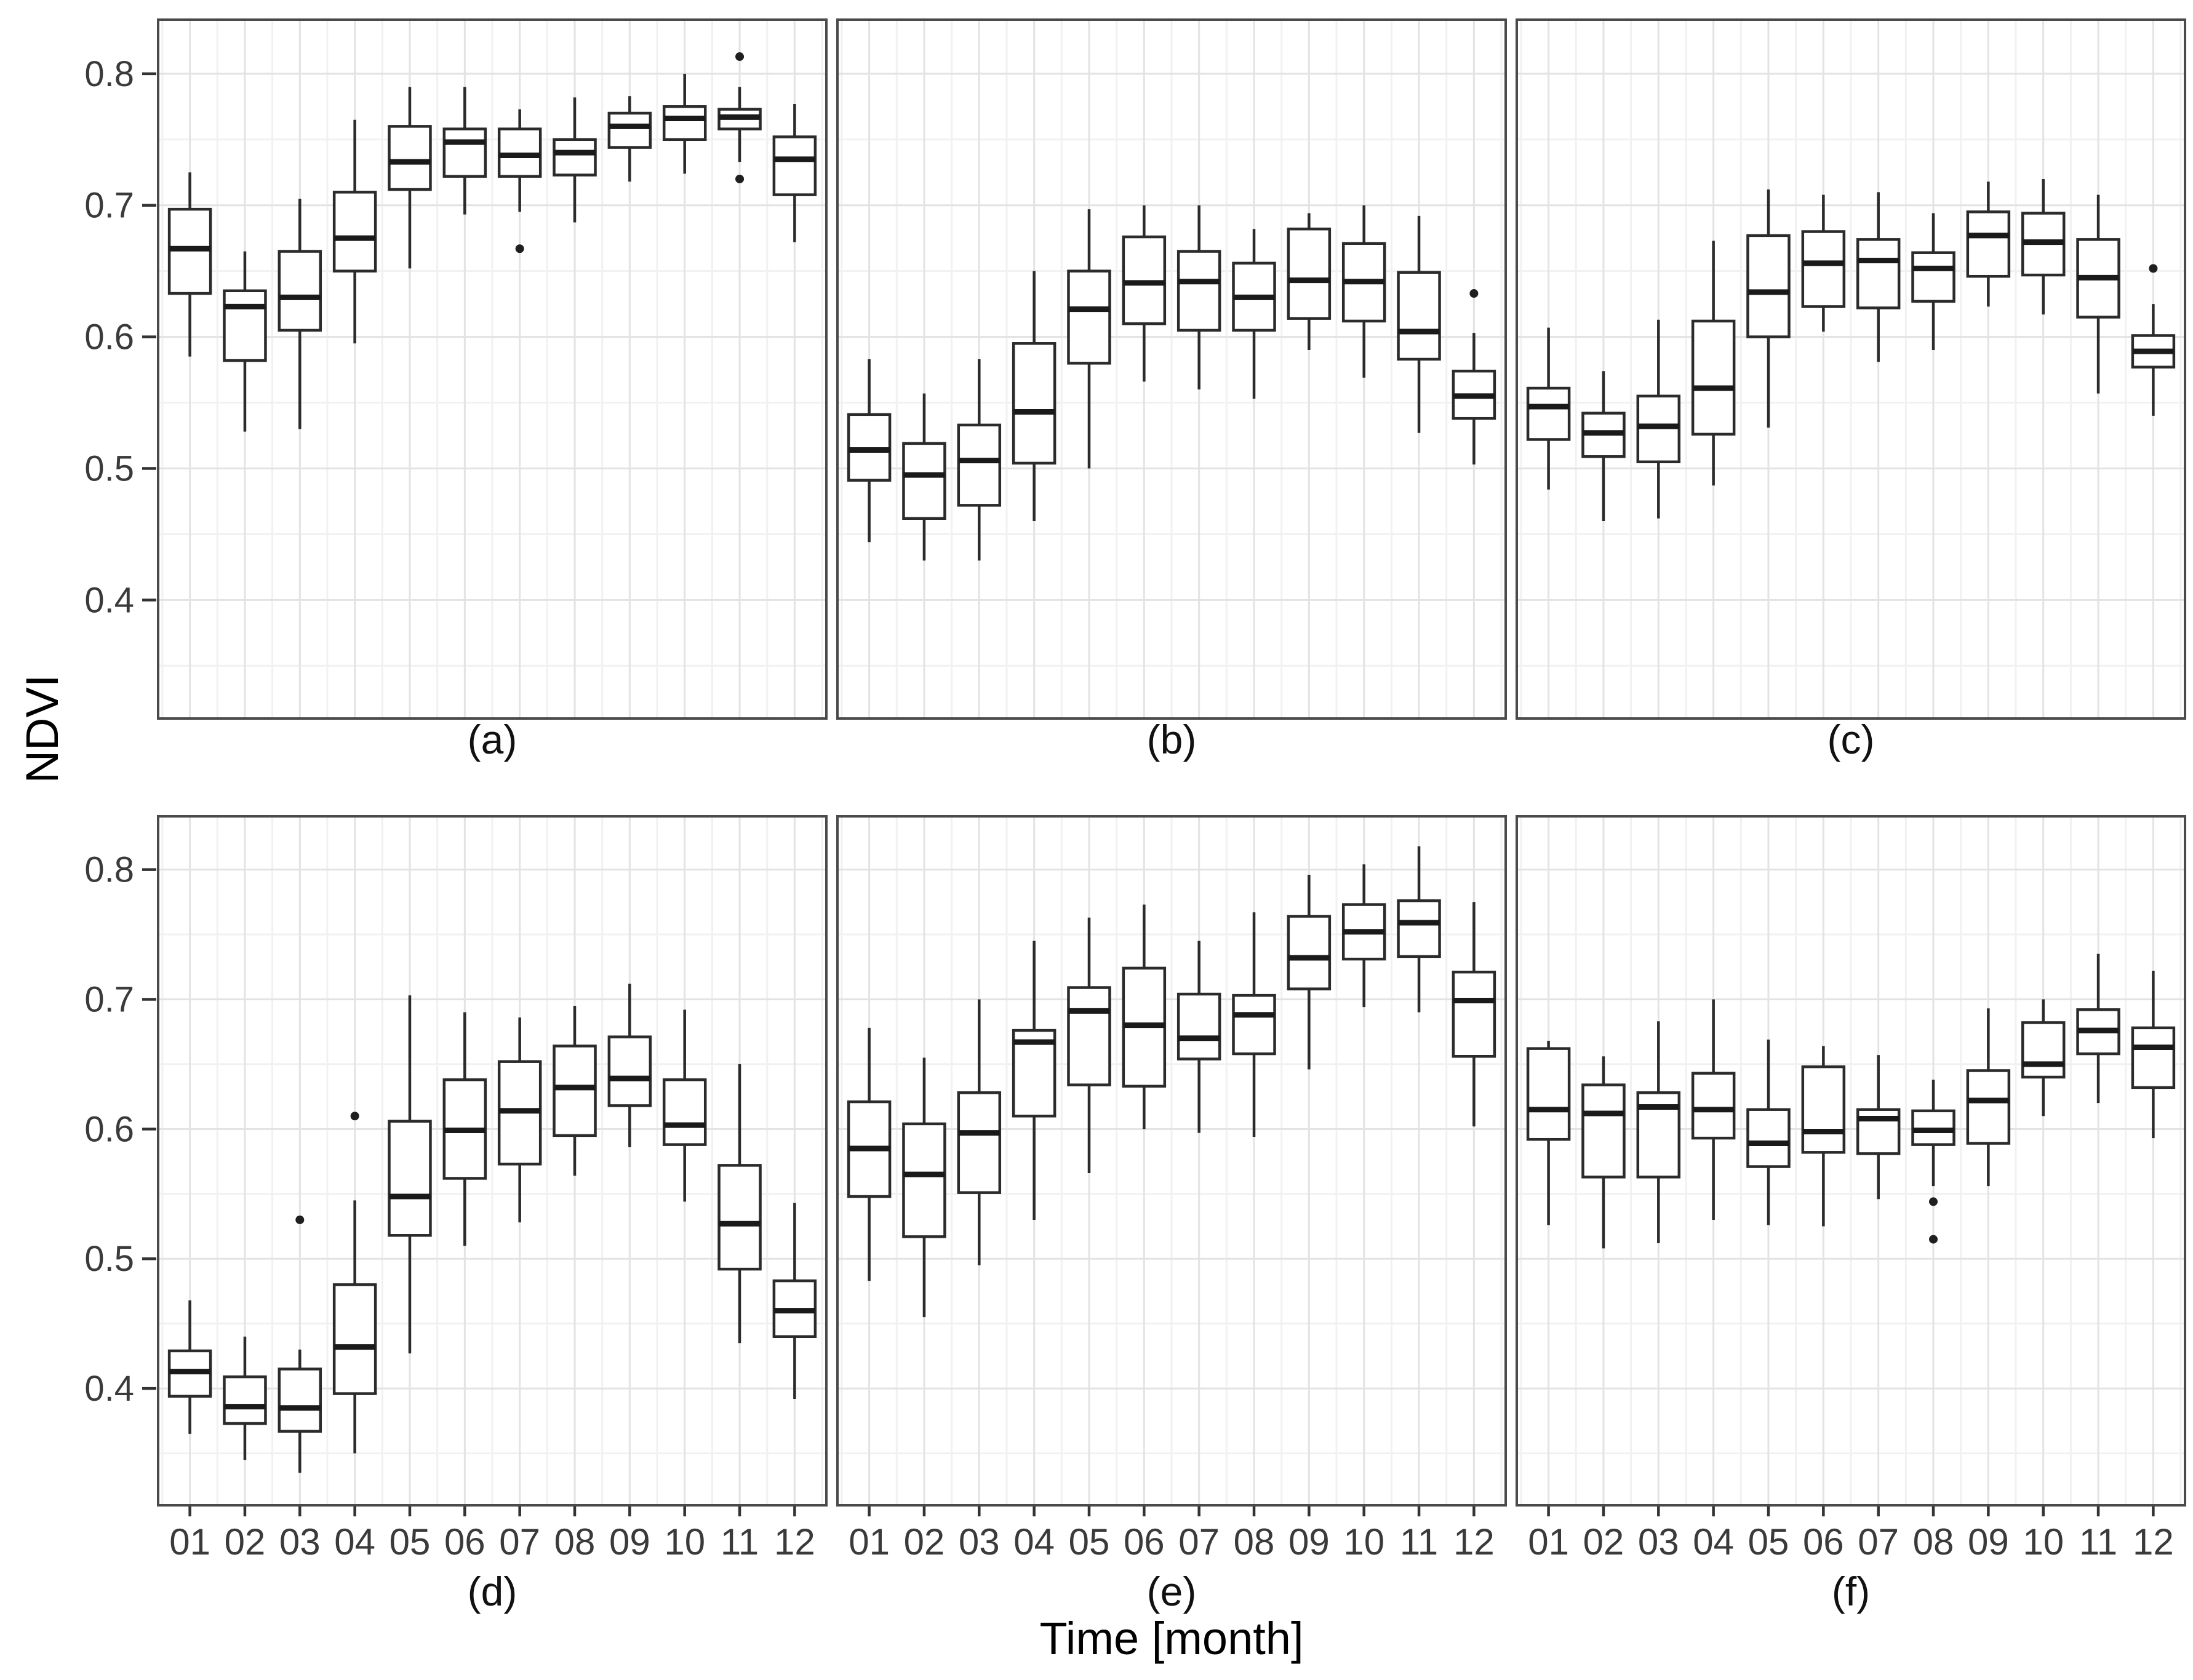 This screenshot has height=1680, width=2193. I want to click on boxplot-panel-a, so click(492, 369).